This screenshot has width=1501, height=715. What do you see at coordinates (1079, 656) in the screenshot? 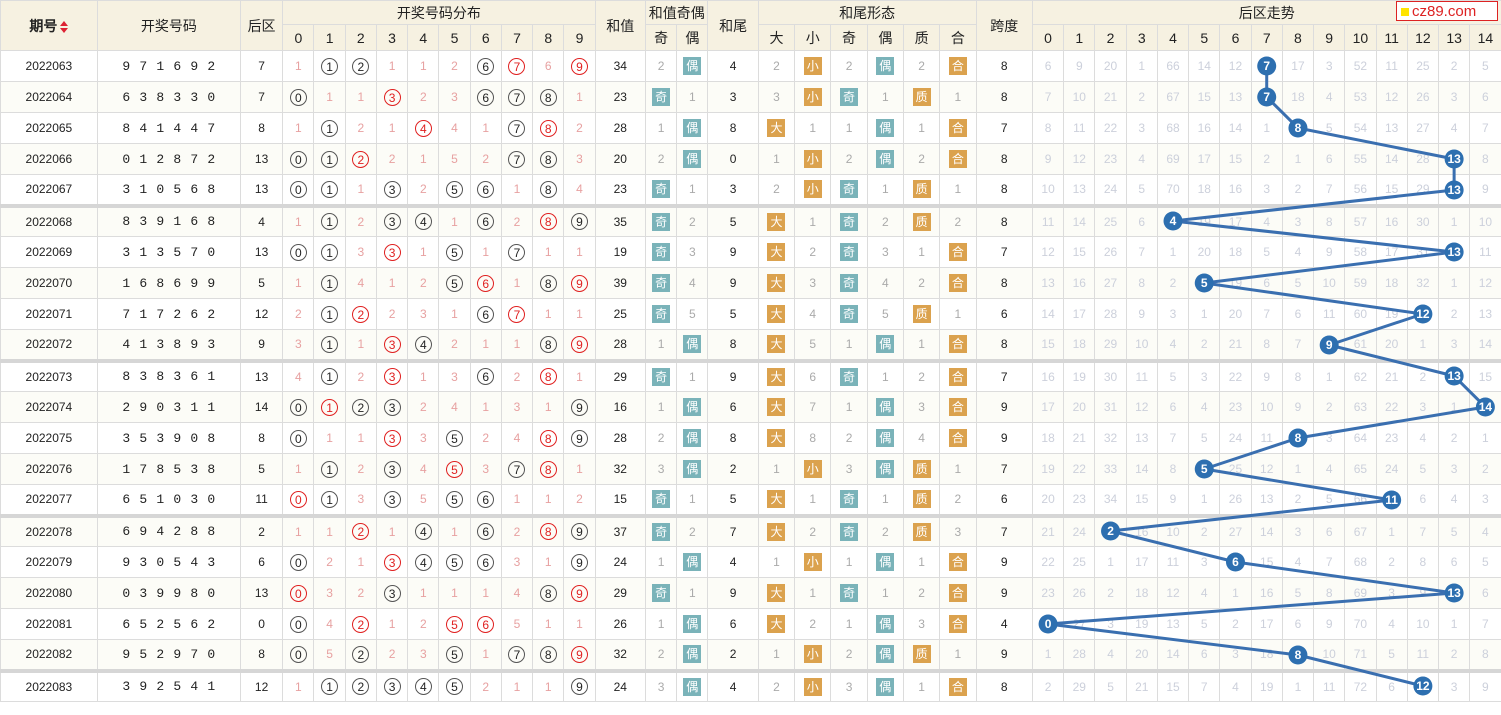
I see `trend-cell: 28` at bounding box center [1079, 656].